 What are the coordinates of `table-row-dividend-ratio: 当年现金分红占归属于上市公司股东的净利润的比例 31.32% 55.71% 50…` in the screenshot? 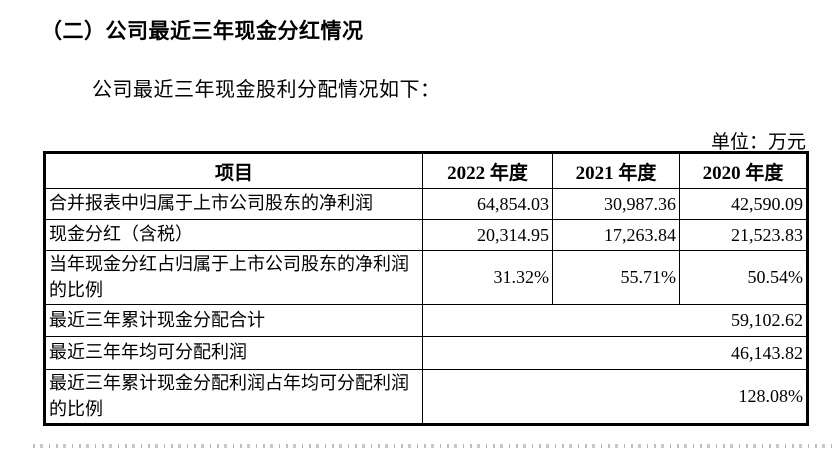 It's located at (426, 277).